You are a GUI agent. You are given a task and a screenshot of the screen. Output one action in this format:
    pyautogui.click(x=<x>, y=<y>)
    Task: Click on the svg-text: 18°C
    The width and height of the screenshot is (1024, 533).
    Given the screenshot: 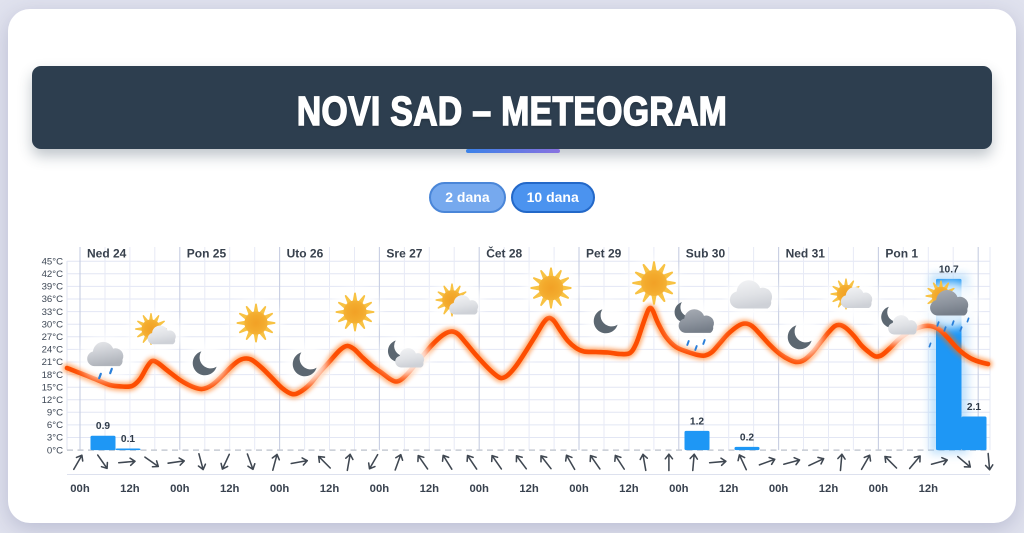 What is the action you would take?
    pyautogui.click(x=53, y=375)
    